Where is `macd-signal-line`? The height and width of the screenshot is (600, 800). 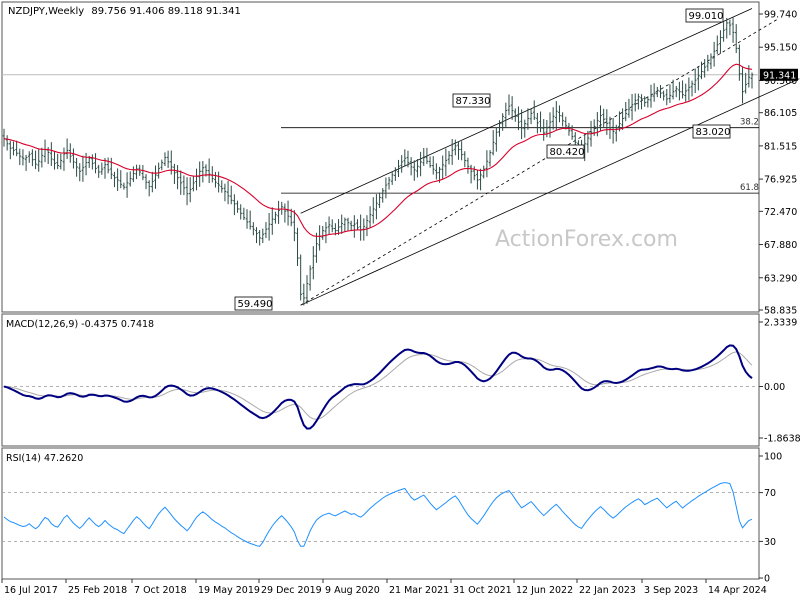 macd-signal-line is located at coordinates (378, 385).